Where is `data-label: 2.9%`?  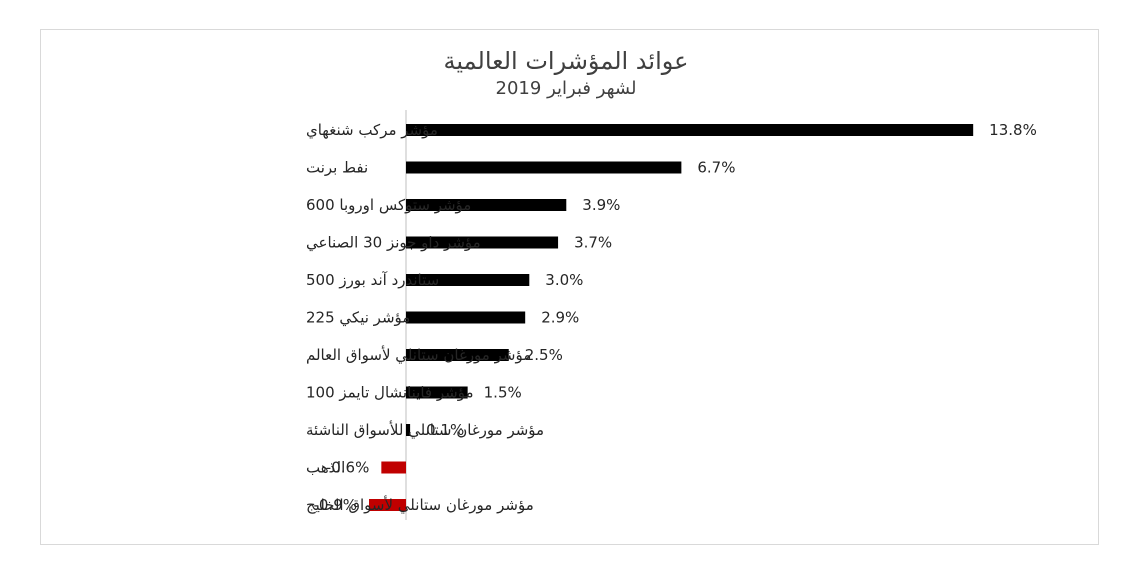
data-label: 2.9% is located at coordinates (560, 318).